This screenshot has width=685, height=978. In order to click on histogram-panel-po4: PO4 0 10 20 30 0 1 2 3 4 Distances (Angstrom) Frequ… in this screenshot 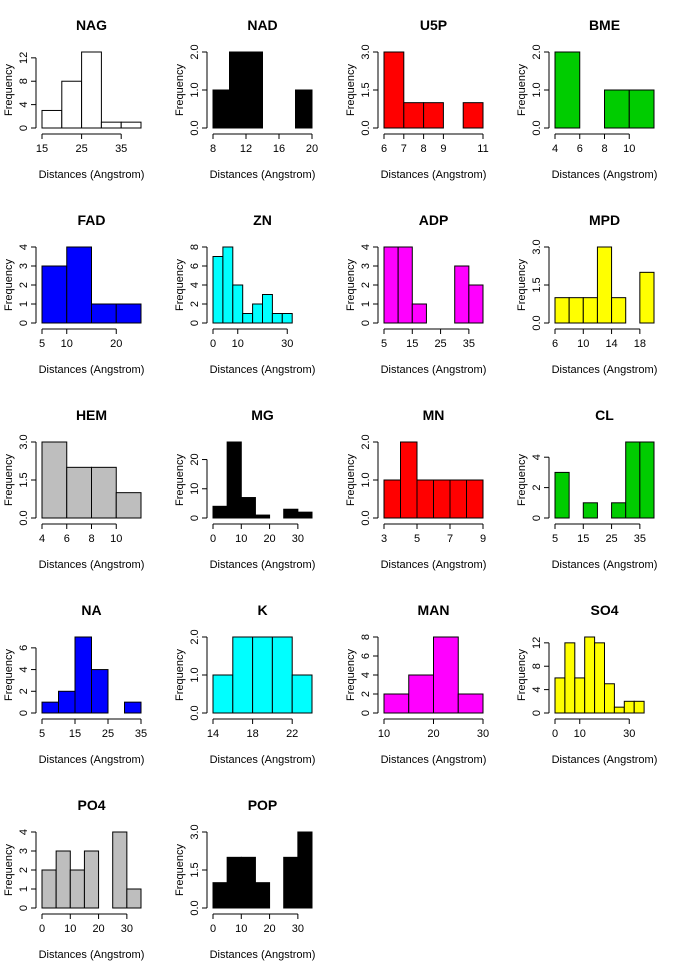, I will do `click(85, 877)`.